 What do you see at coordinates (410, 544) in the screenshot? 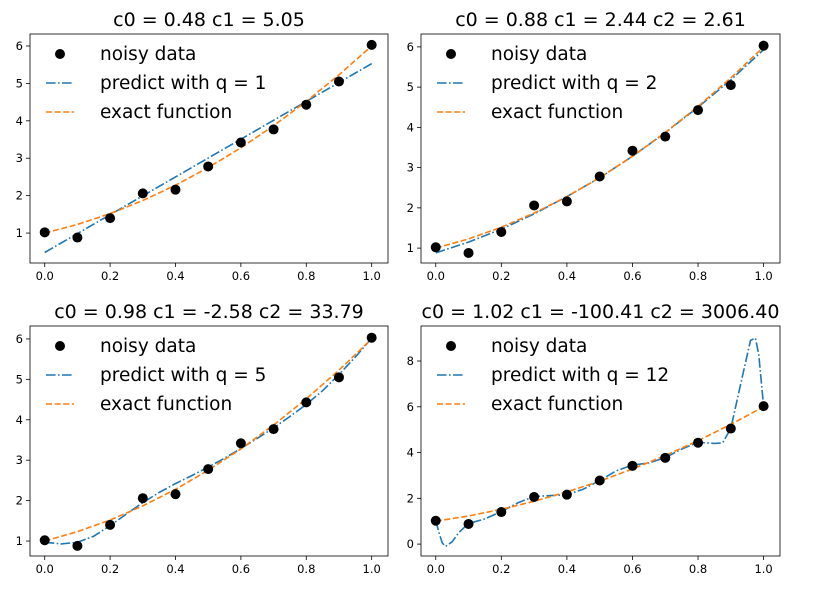
I see `y-tick-label: 0` at bounding box center [410, 544].